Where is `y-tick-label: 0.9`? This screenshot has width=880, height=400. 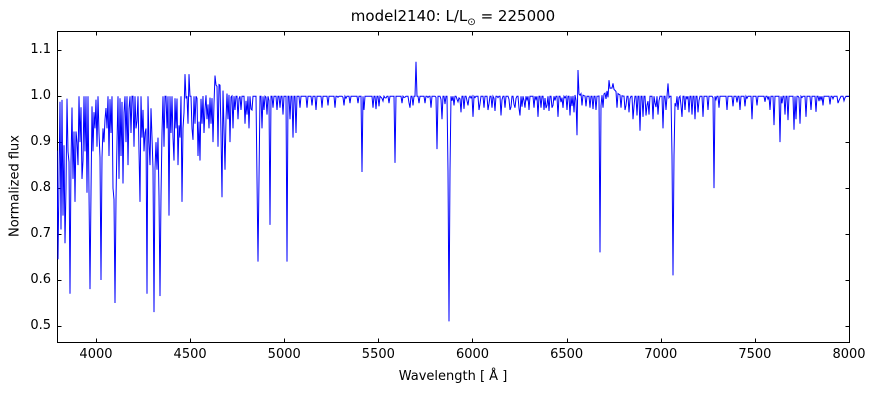 y-tick-label: 0.9 is located at coordinates (40, 142).